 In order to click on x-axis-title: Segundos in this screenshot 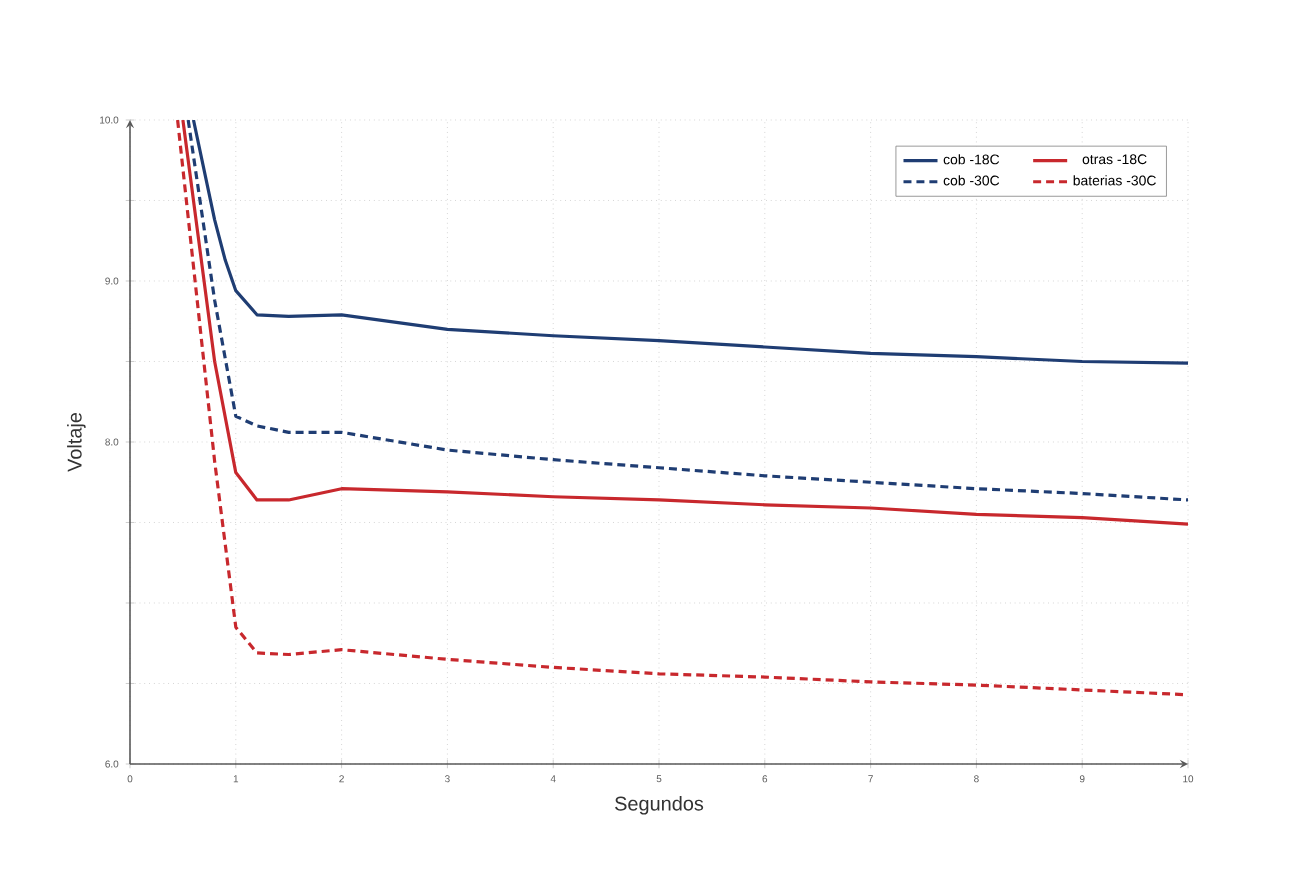, I will do `click(659, 805)`.